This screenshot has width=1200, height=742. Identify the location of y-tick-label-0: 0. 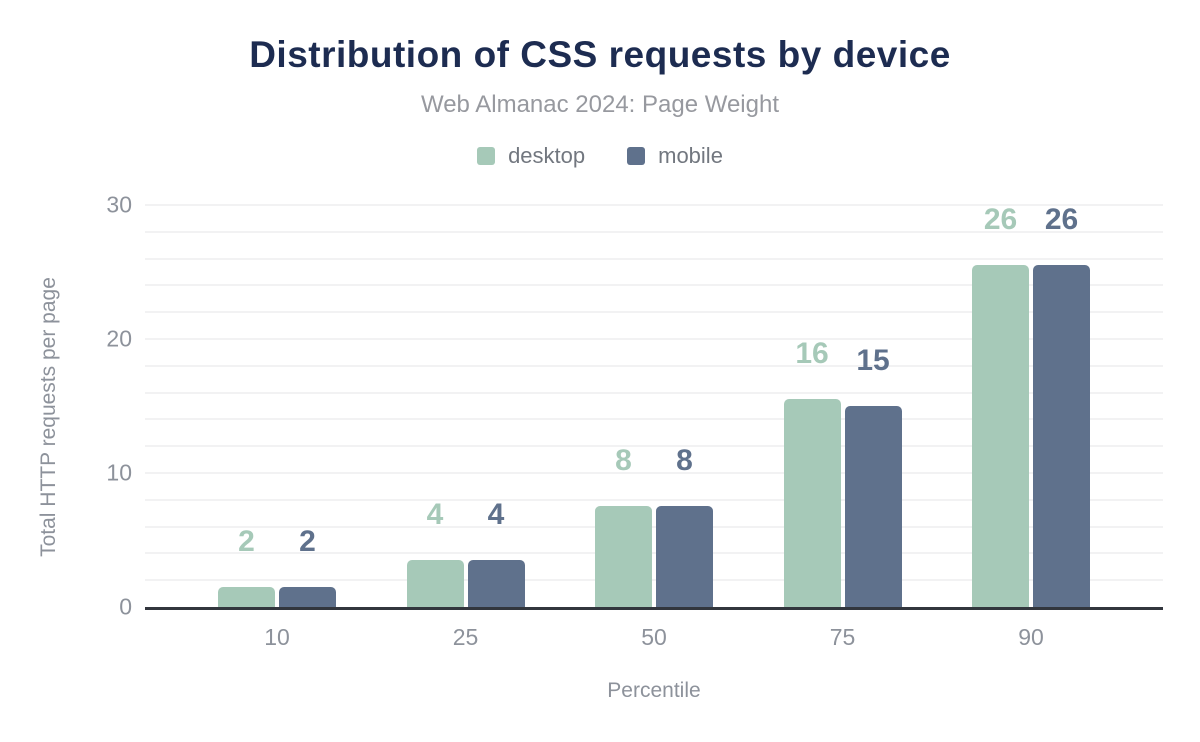
(125, 606).